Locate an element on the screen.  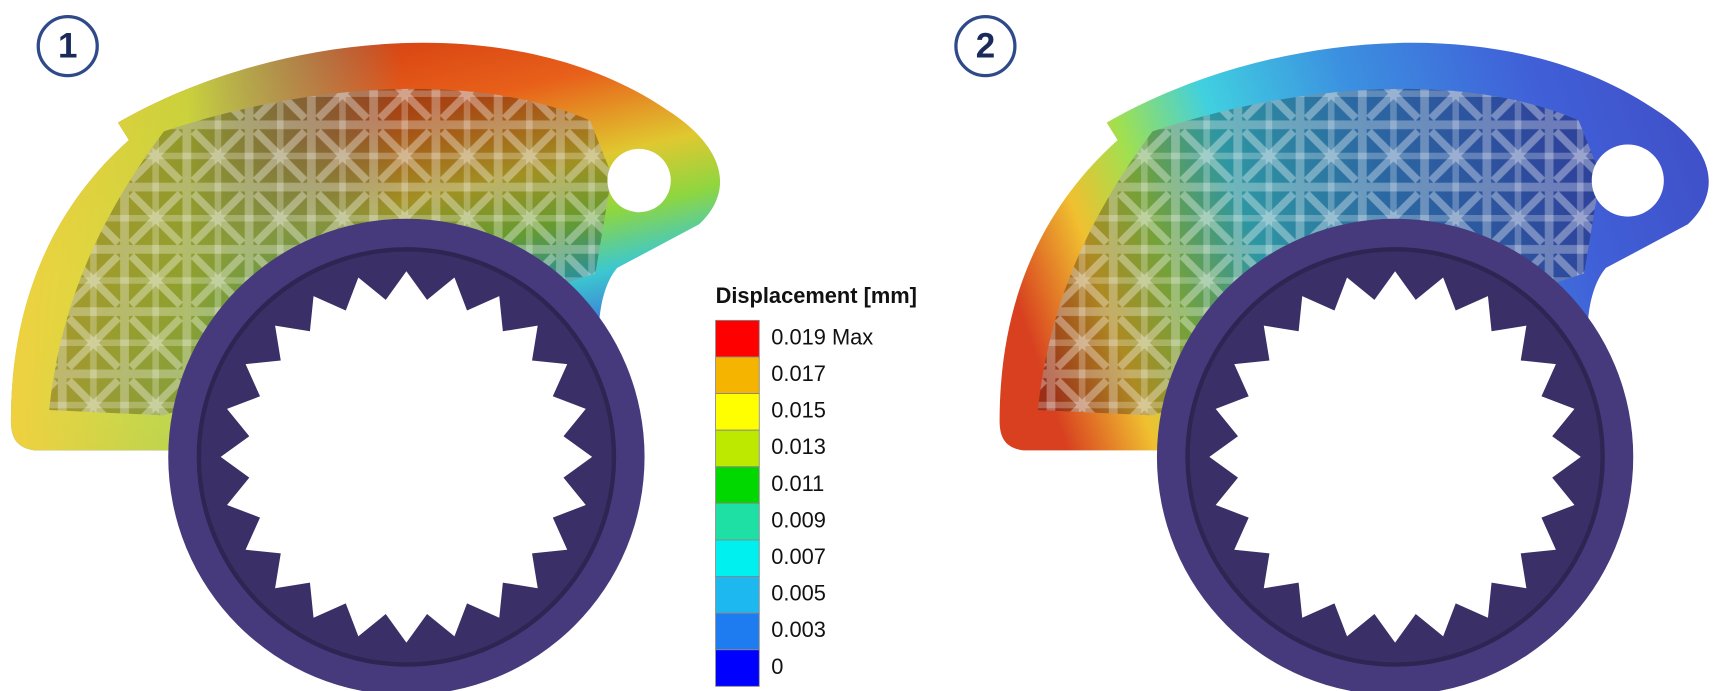
legend-label: 0.005 is located at coordinates (798, 593).